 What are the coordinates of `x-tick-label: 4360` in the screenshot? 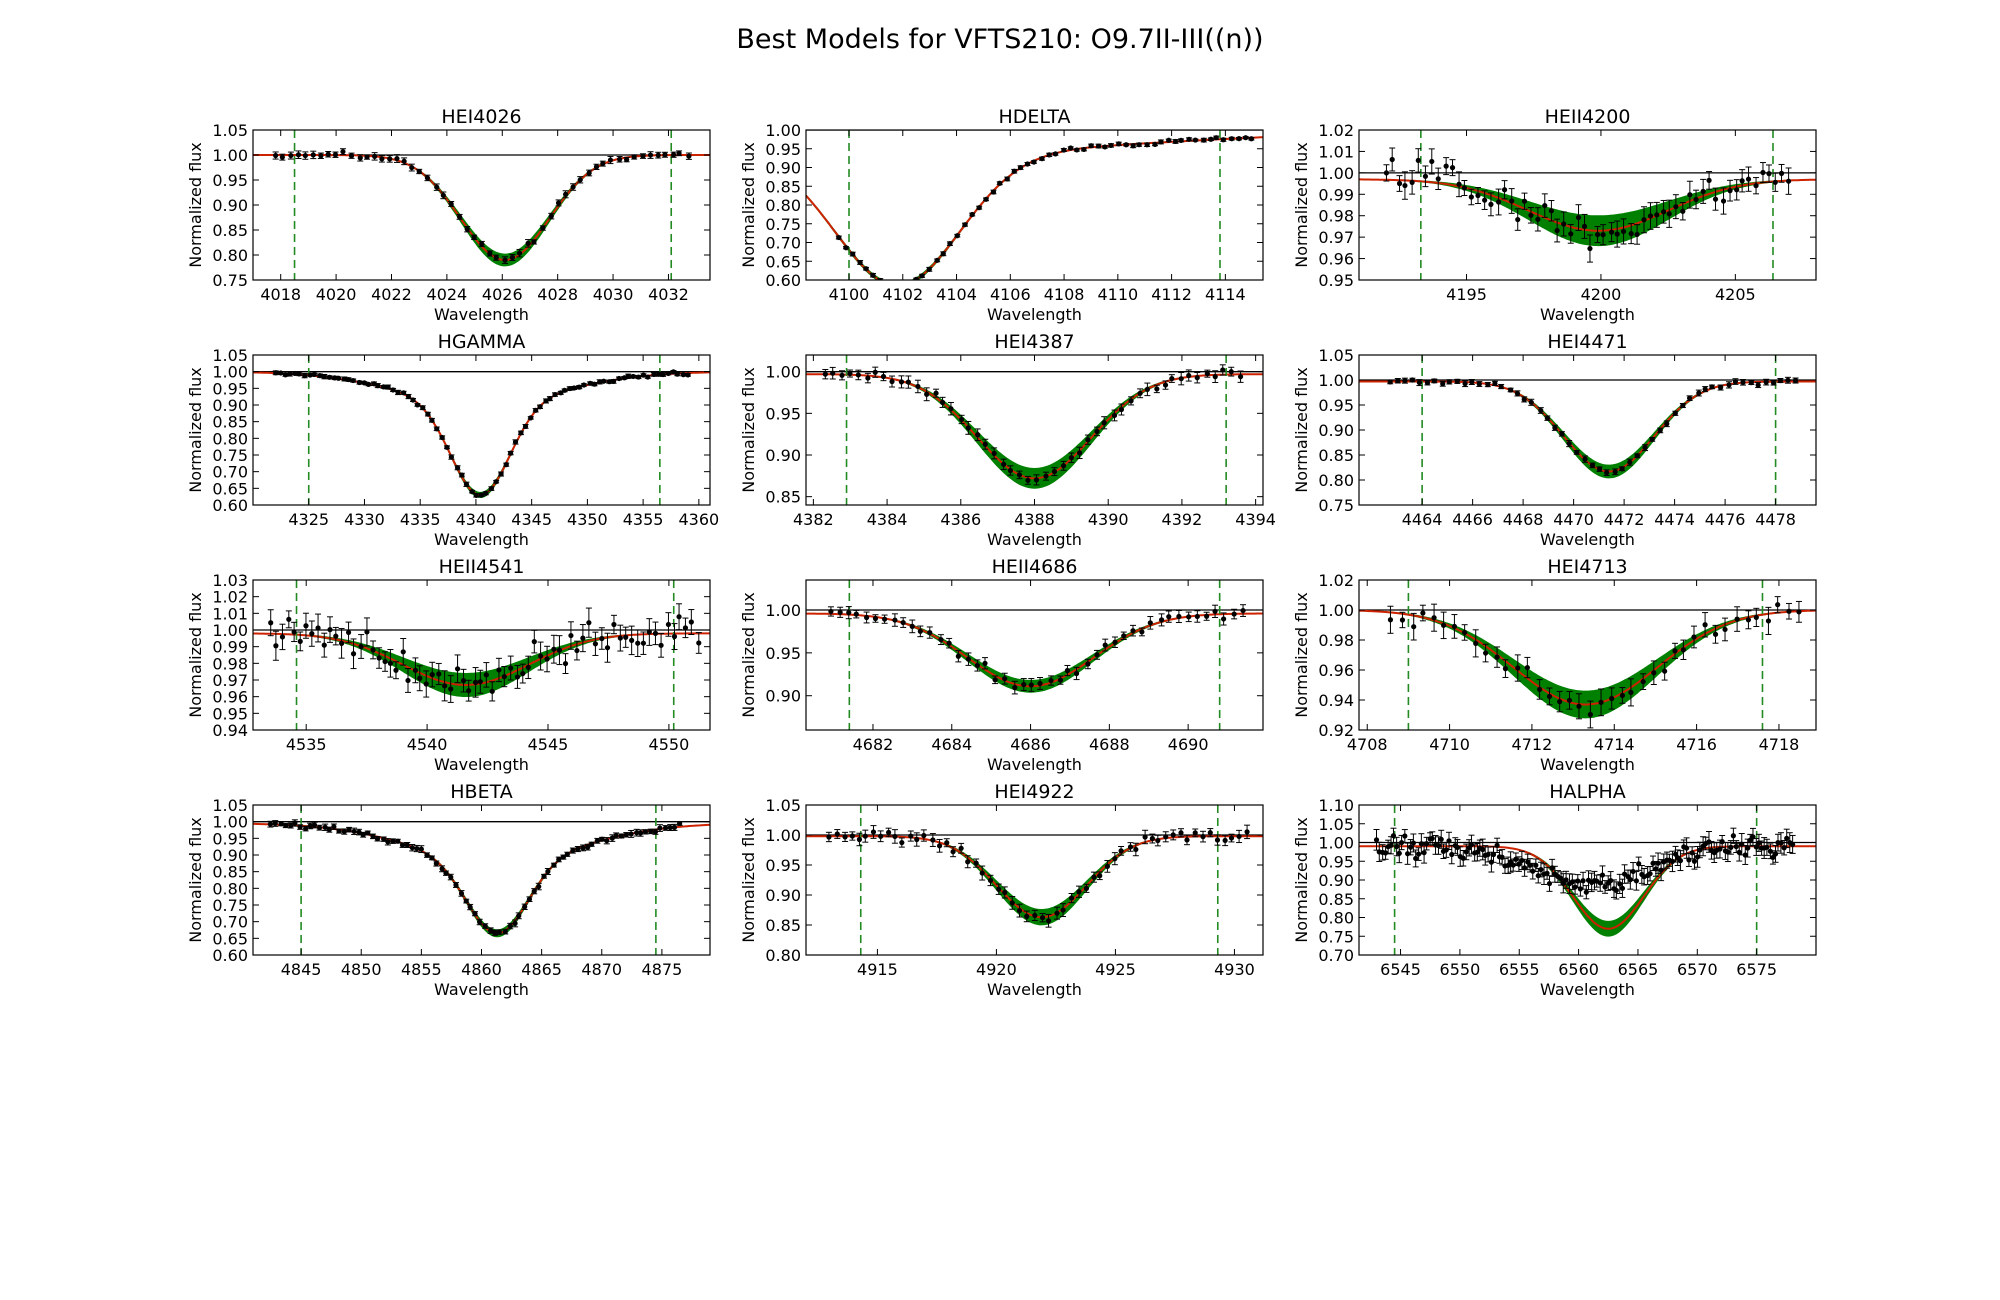 It's located at (698, 519).